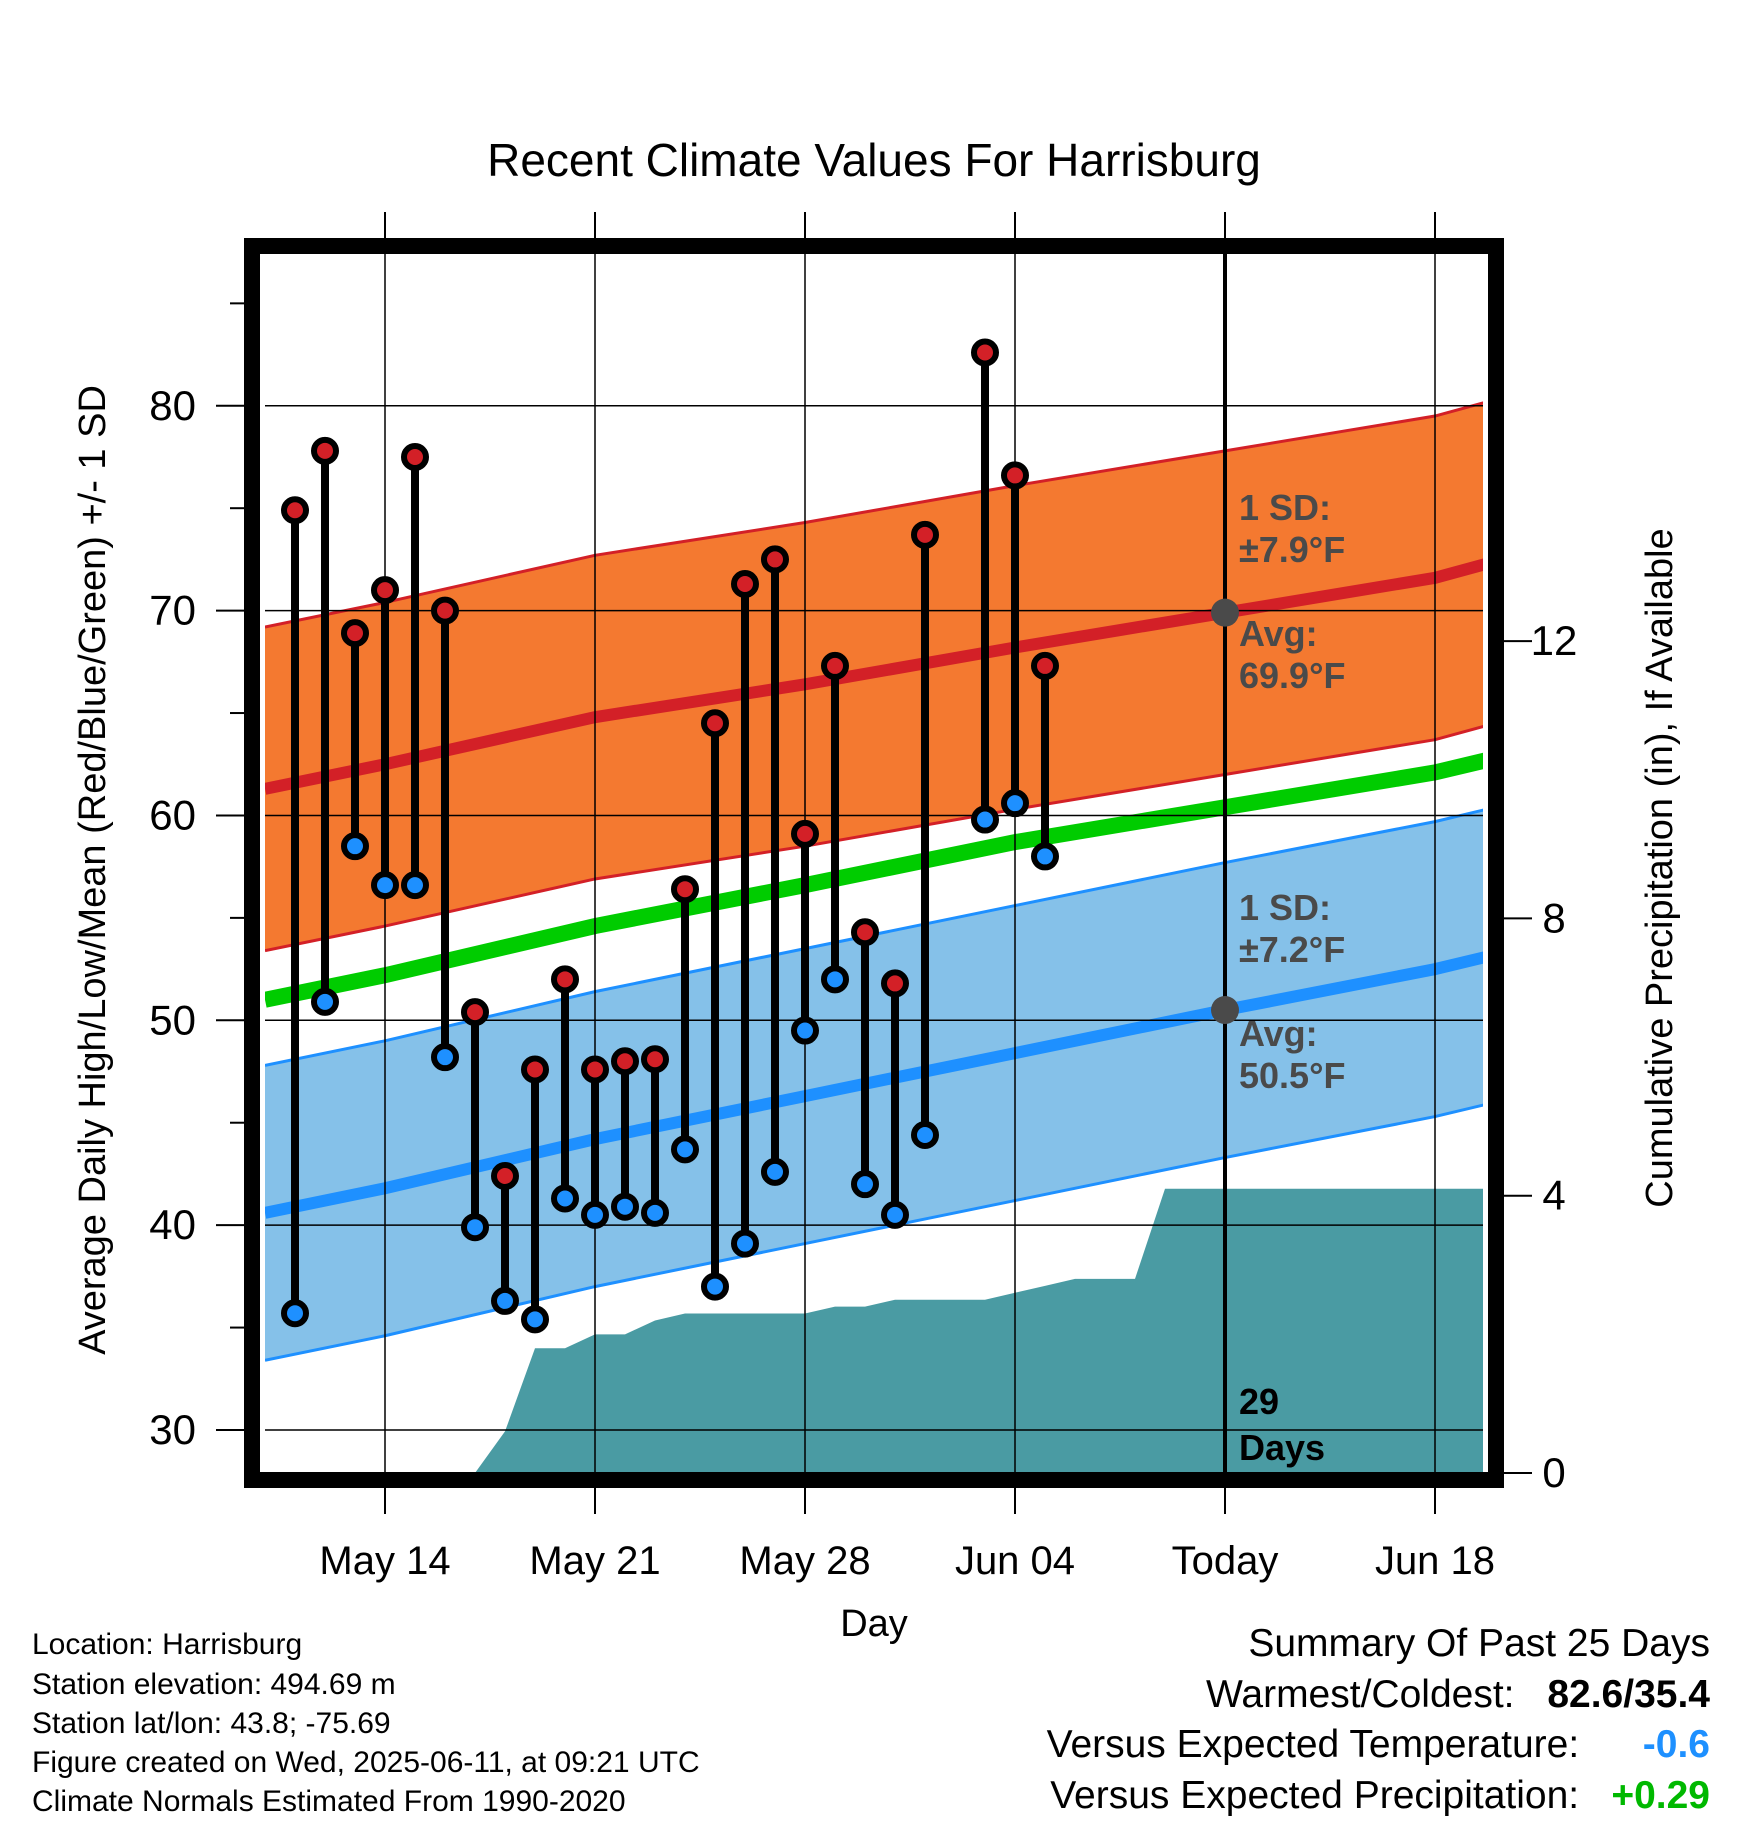  I want to click on today-high-normal-marker, so click(1225, 612).